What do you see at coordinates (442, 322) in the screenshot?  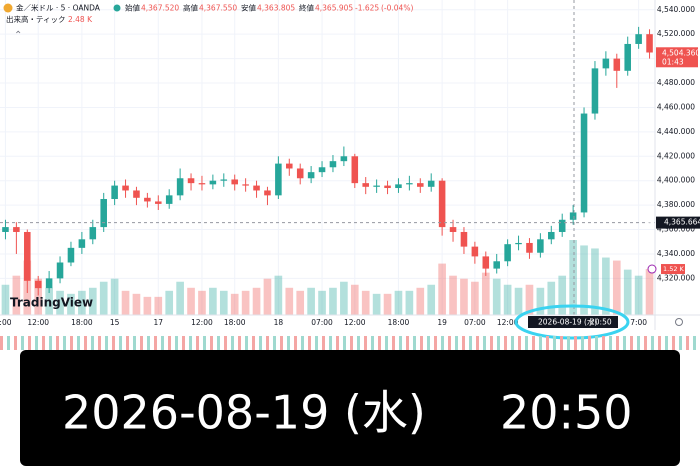 I see `x-tick-label: 19` at bounding box center [442, 322].